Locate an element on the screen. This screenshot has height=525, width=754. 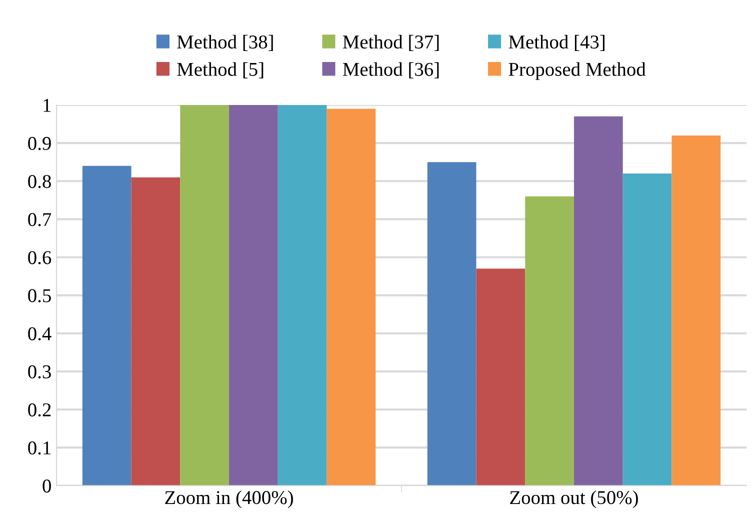
y-tick-label: 0.6 is located at coordinates (40, 257).